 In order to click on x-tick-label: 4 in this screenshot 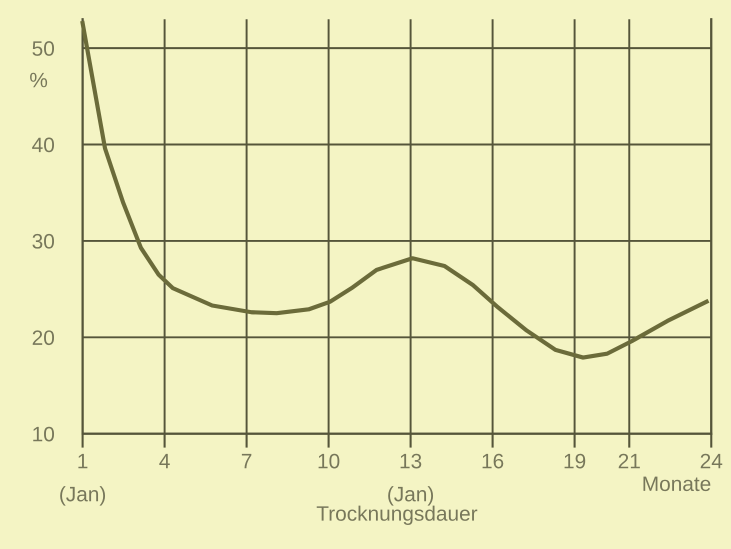, I will do `click(164, 461)`.